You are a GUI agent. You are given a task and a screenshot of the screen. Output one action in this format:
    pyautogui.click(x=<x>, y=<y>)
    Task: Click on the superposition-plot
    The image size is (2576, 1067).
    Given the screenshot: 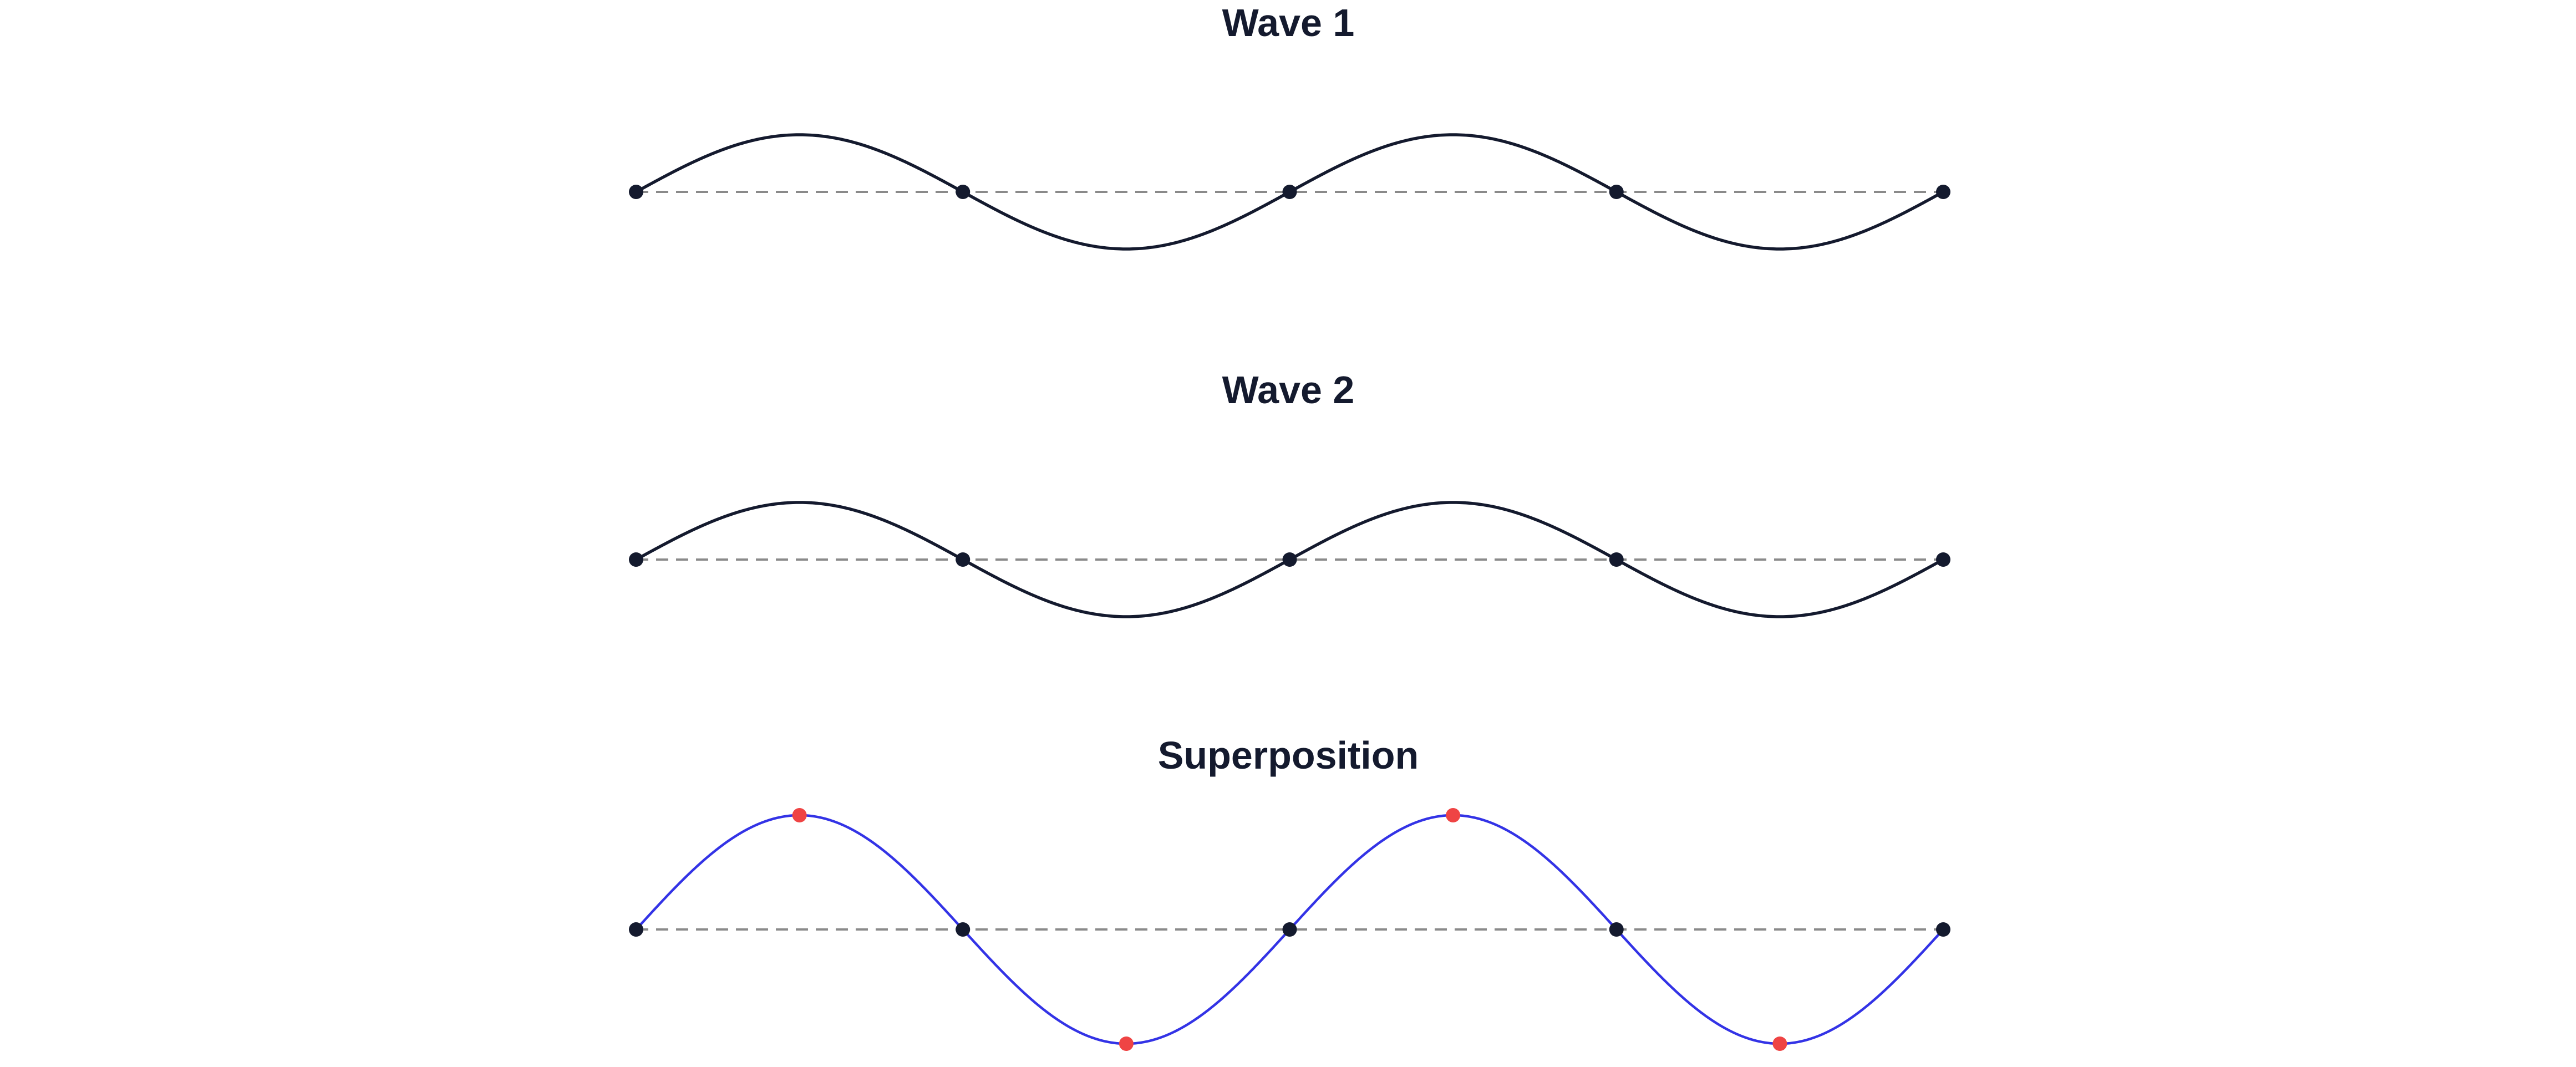 What is the action you would take?
    pyautogui.click(x=1289, y=929)
    